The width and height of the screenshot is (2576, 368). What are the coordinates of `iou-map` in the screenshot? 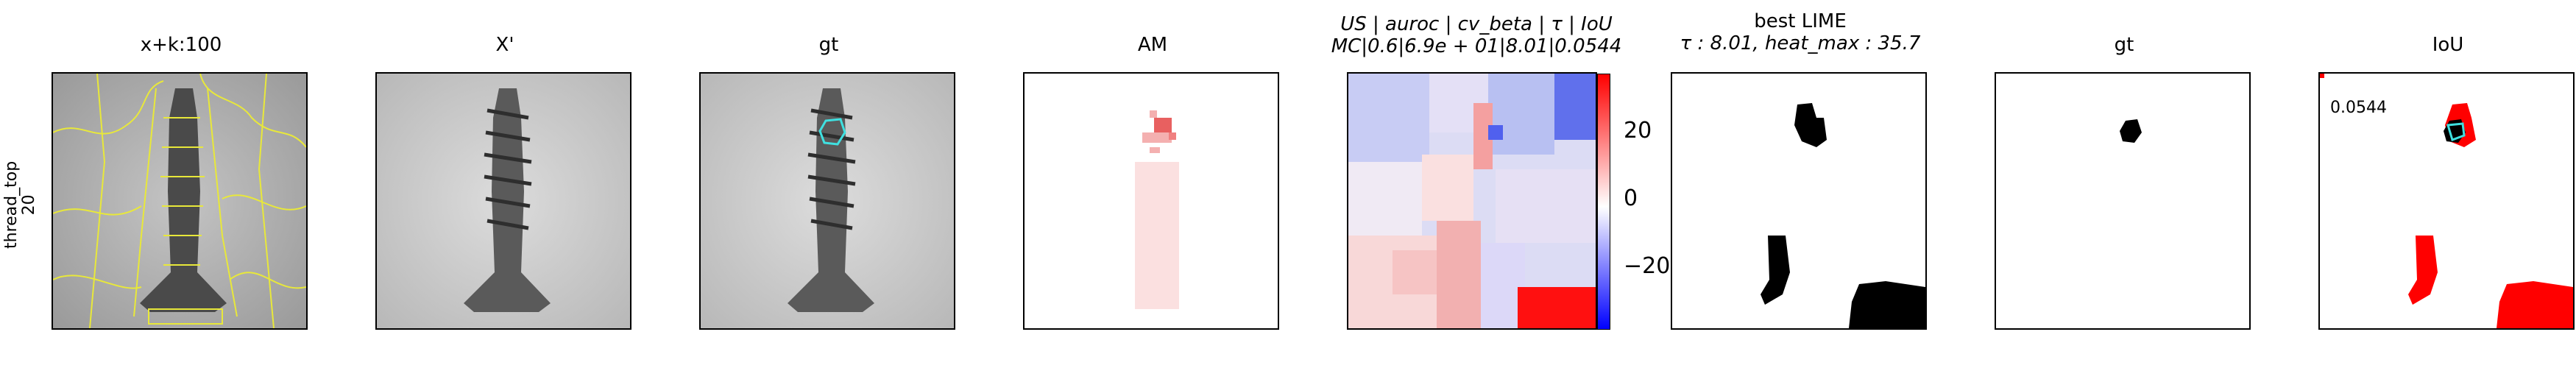 It's located at (2446, 201).